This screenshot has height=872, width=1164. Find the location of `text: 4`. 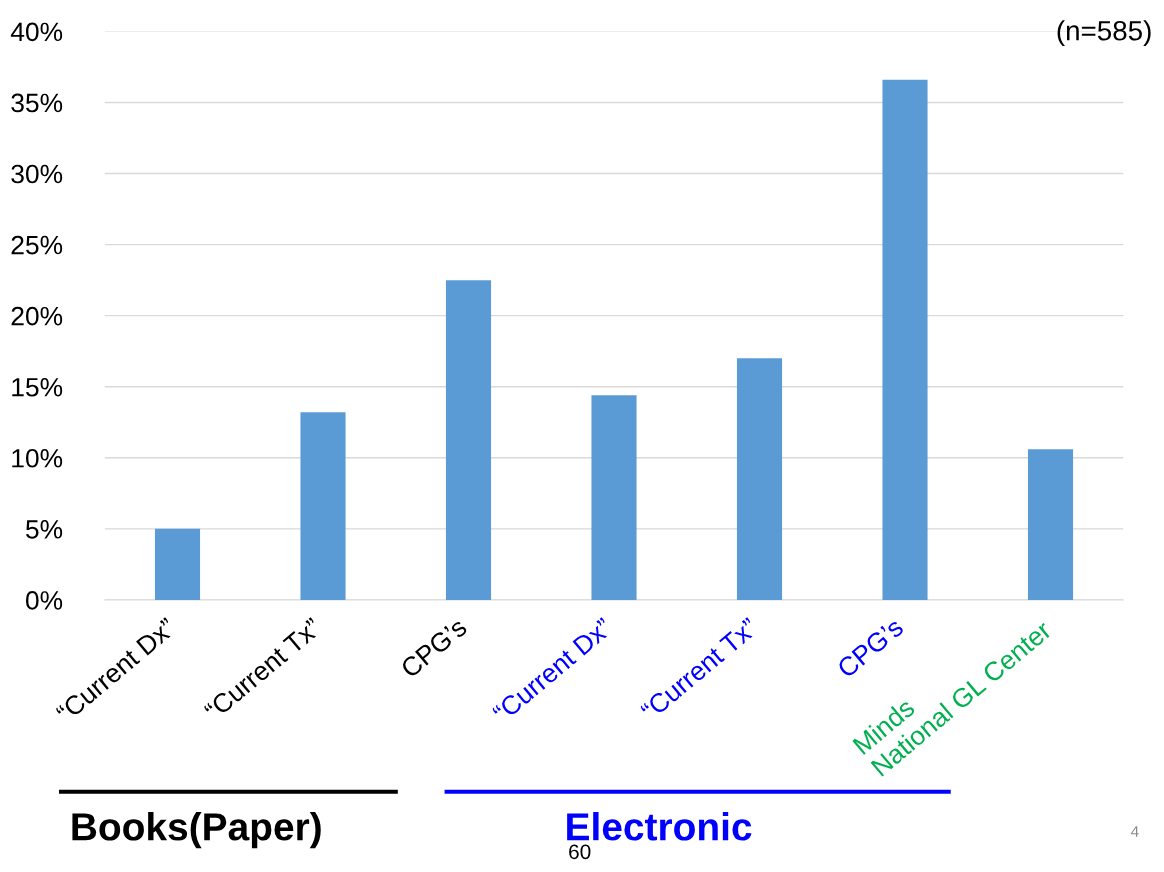

text: 4 is located at coordinates (1135, 831).